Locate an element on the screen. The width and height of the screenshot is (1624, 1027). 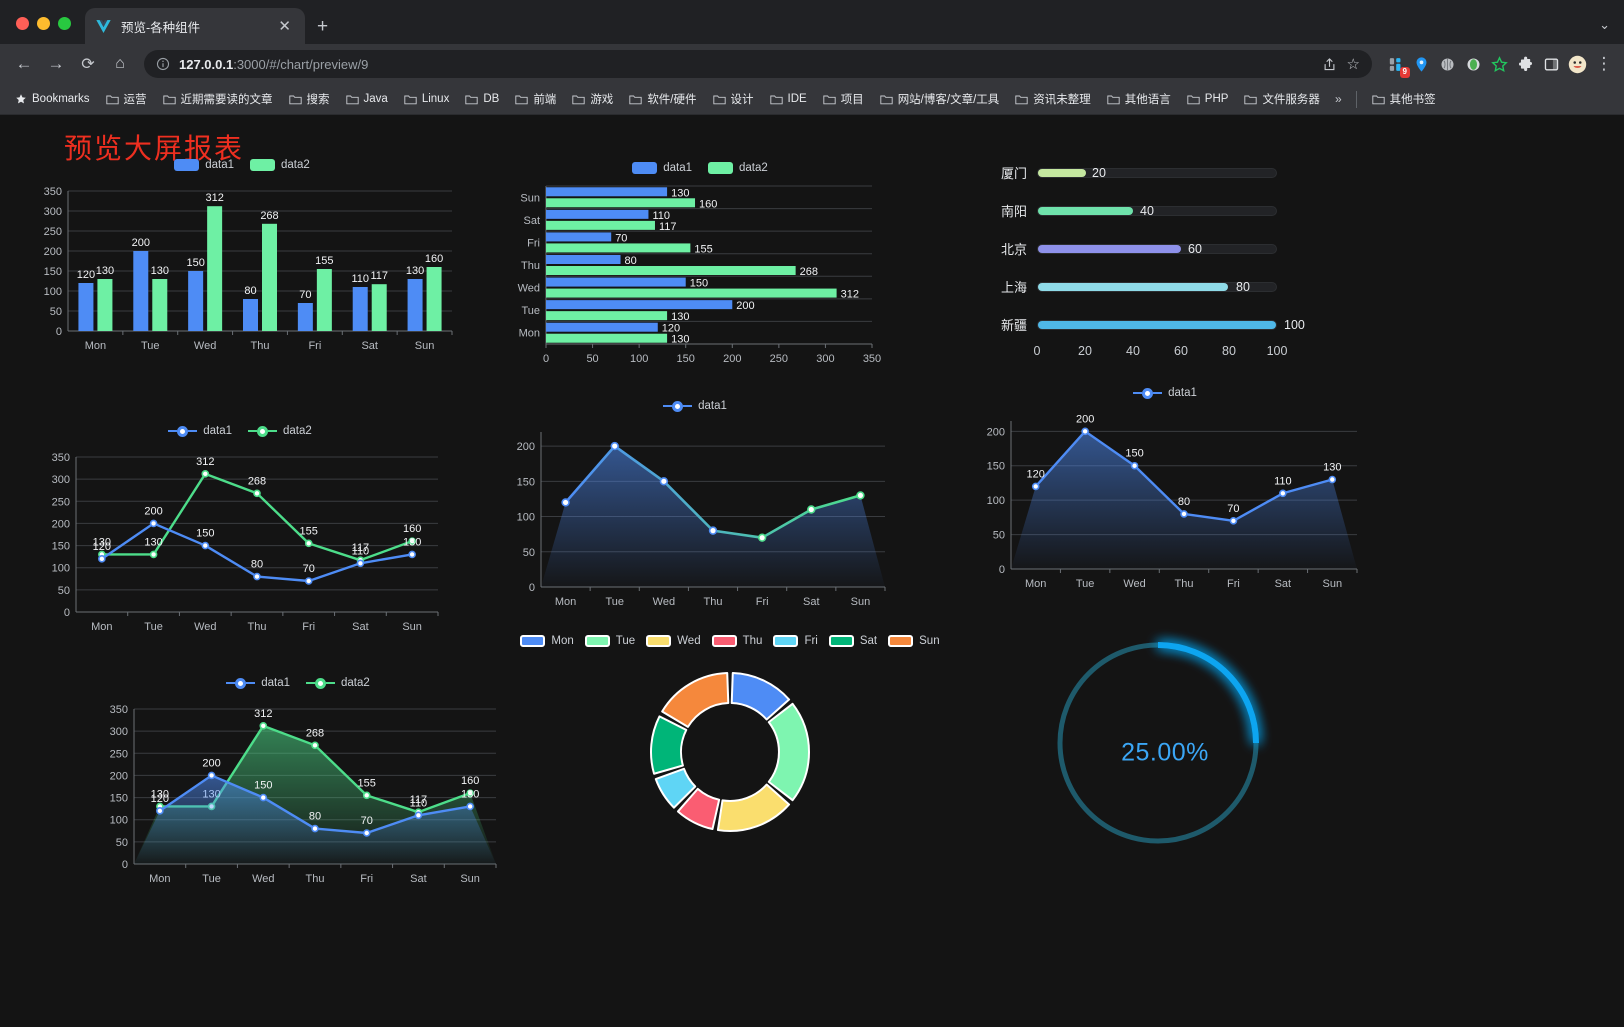
close-window-button is located at coordinates (22, 23).